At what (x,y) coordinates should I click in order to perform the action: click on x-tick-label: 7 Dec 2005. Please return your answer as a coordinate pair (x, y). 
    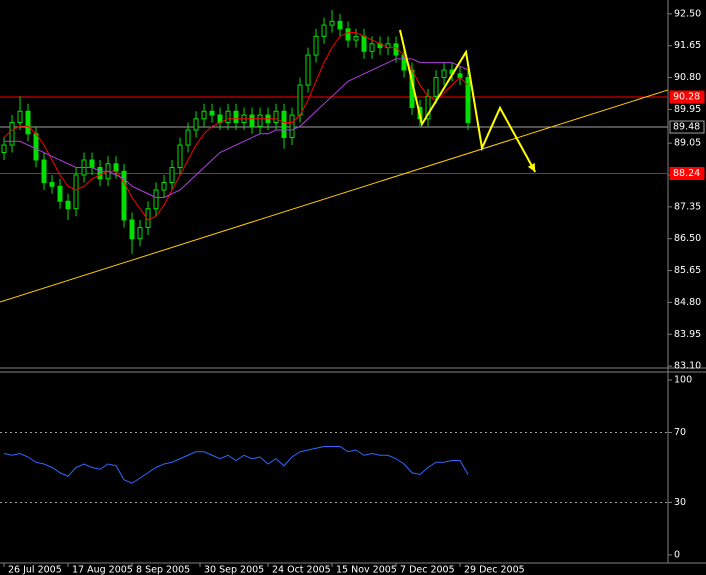
    Looking at the image, I should click on (427, 570).